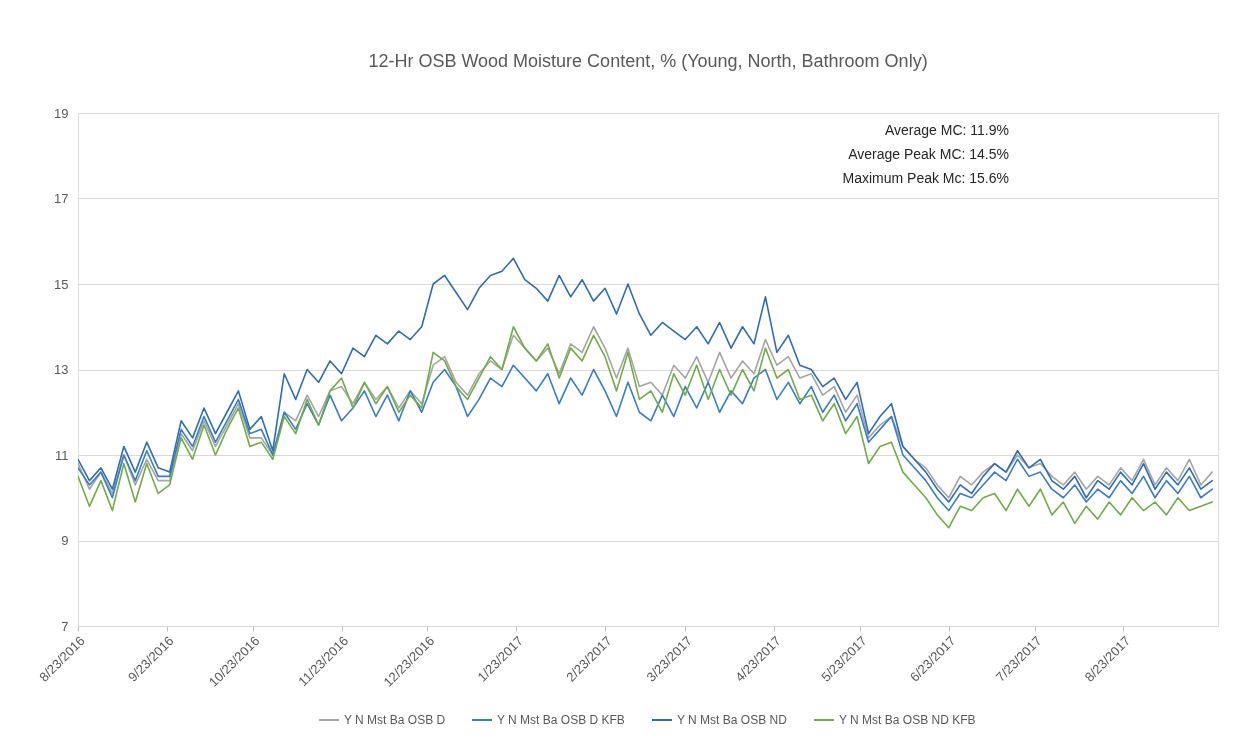 The width and height of the screenshot is (1241, 749). Describe the element at coordinates (61, 198) in the screenshot. I see `y-tick-label: 17` at that location.